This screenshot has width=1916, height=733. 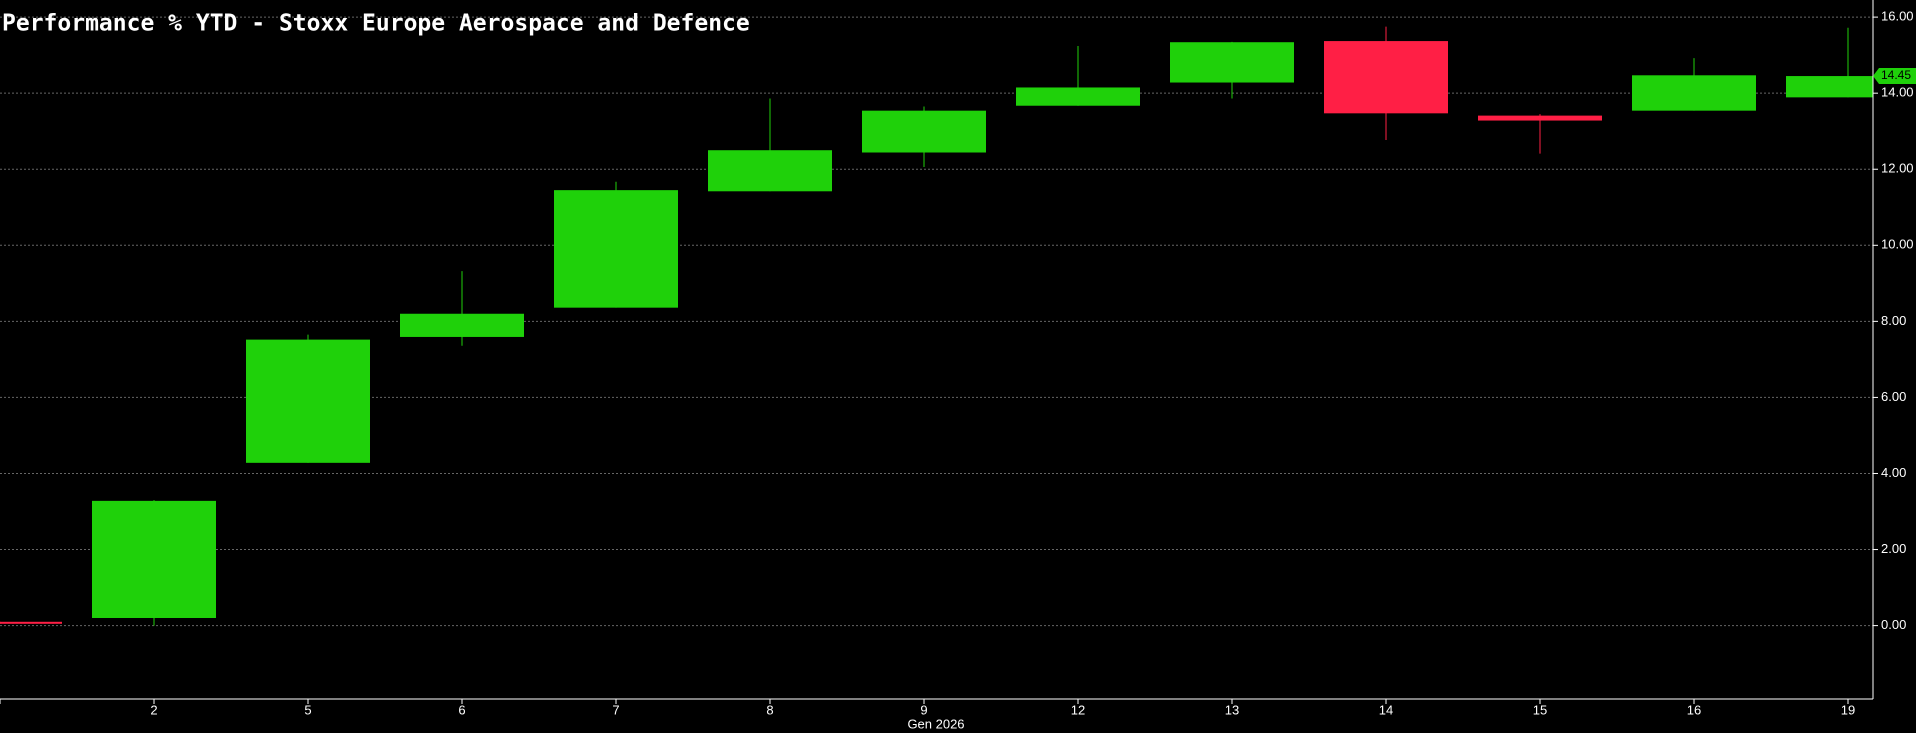 What do you see at coordinates (1232, 709) in the screenshot?
I see `x-tick-label: 13` at bounding box center [1232, 709].